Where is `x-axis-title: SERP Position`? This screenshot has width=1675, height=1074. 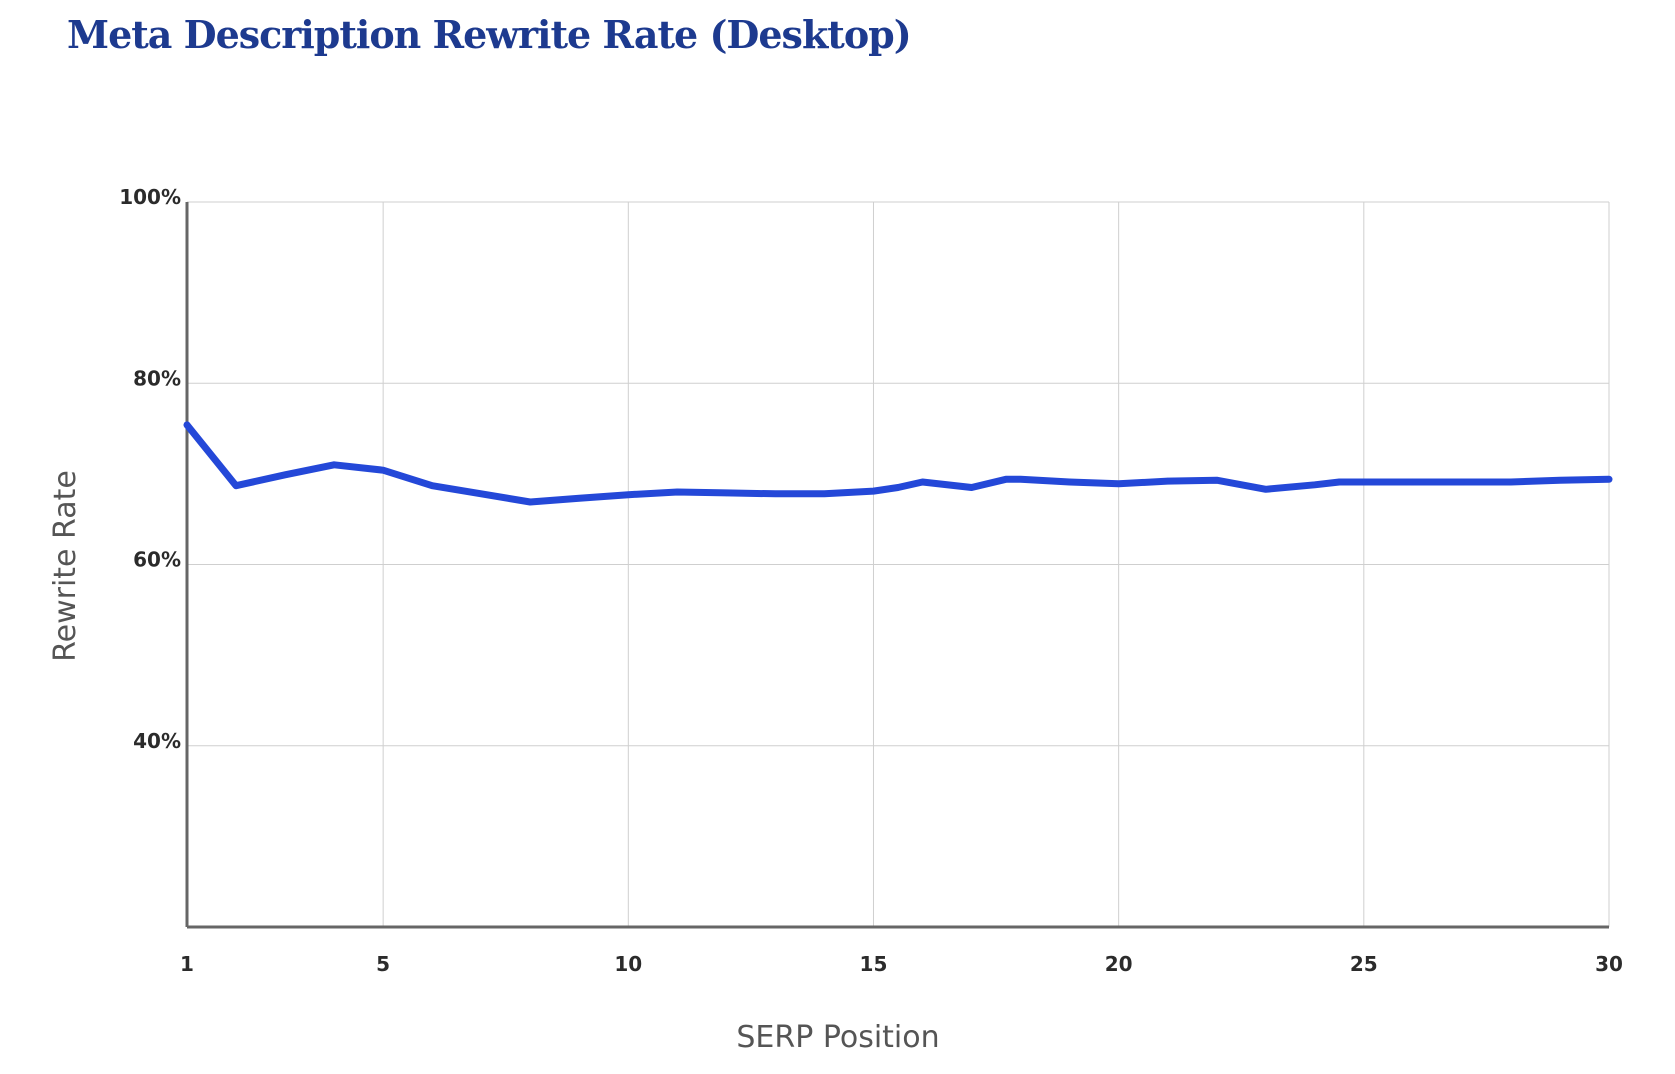 x-axis-title: SERP Position is located at coordinates (837, 1037).